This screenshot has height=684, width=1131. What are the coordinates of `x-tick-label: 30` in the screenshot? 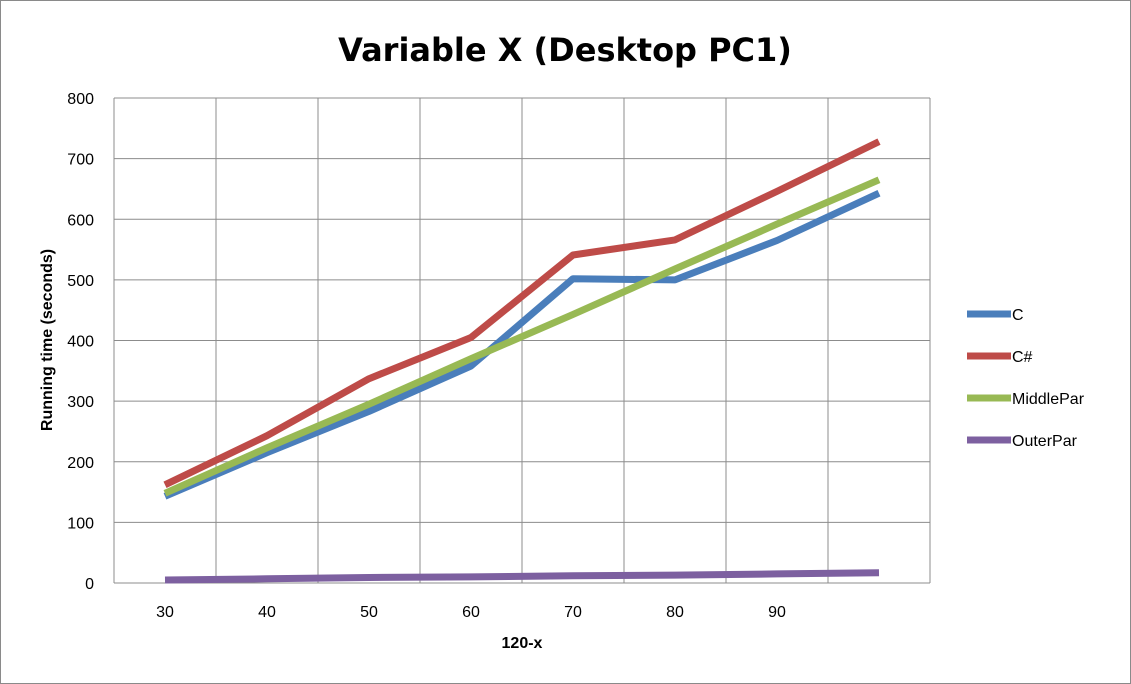 It's located at (165, 612).